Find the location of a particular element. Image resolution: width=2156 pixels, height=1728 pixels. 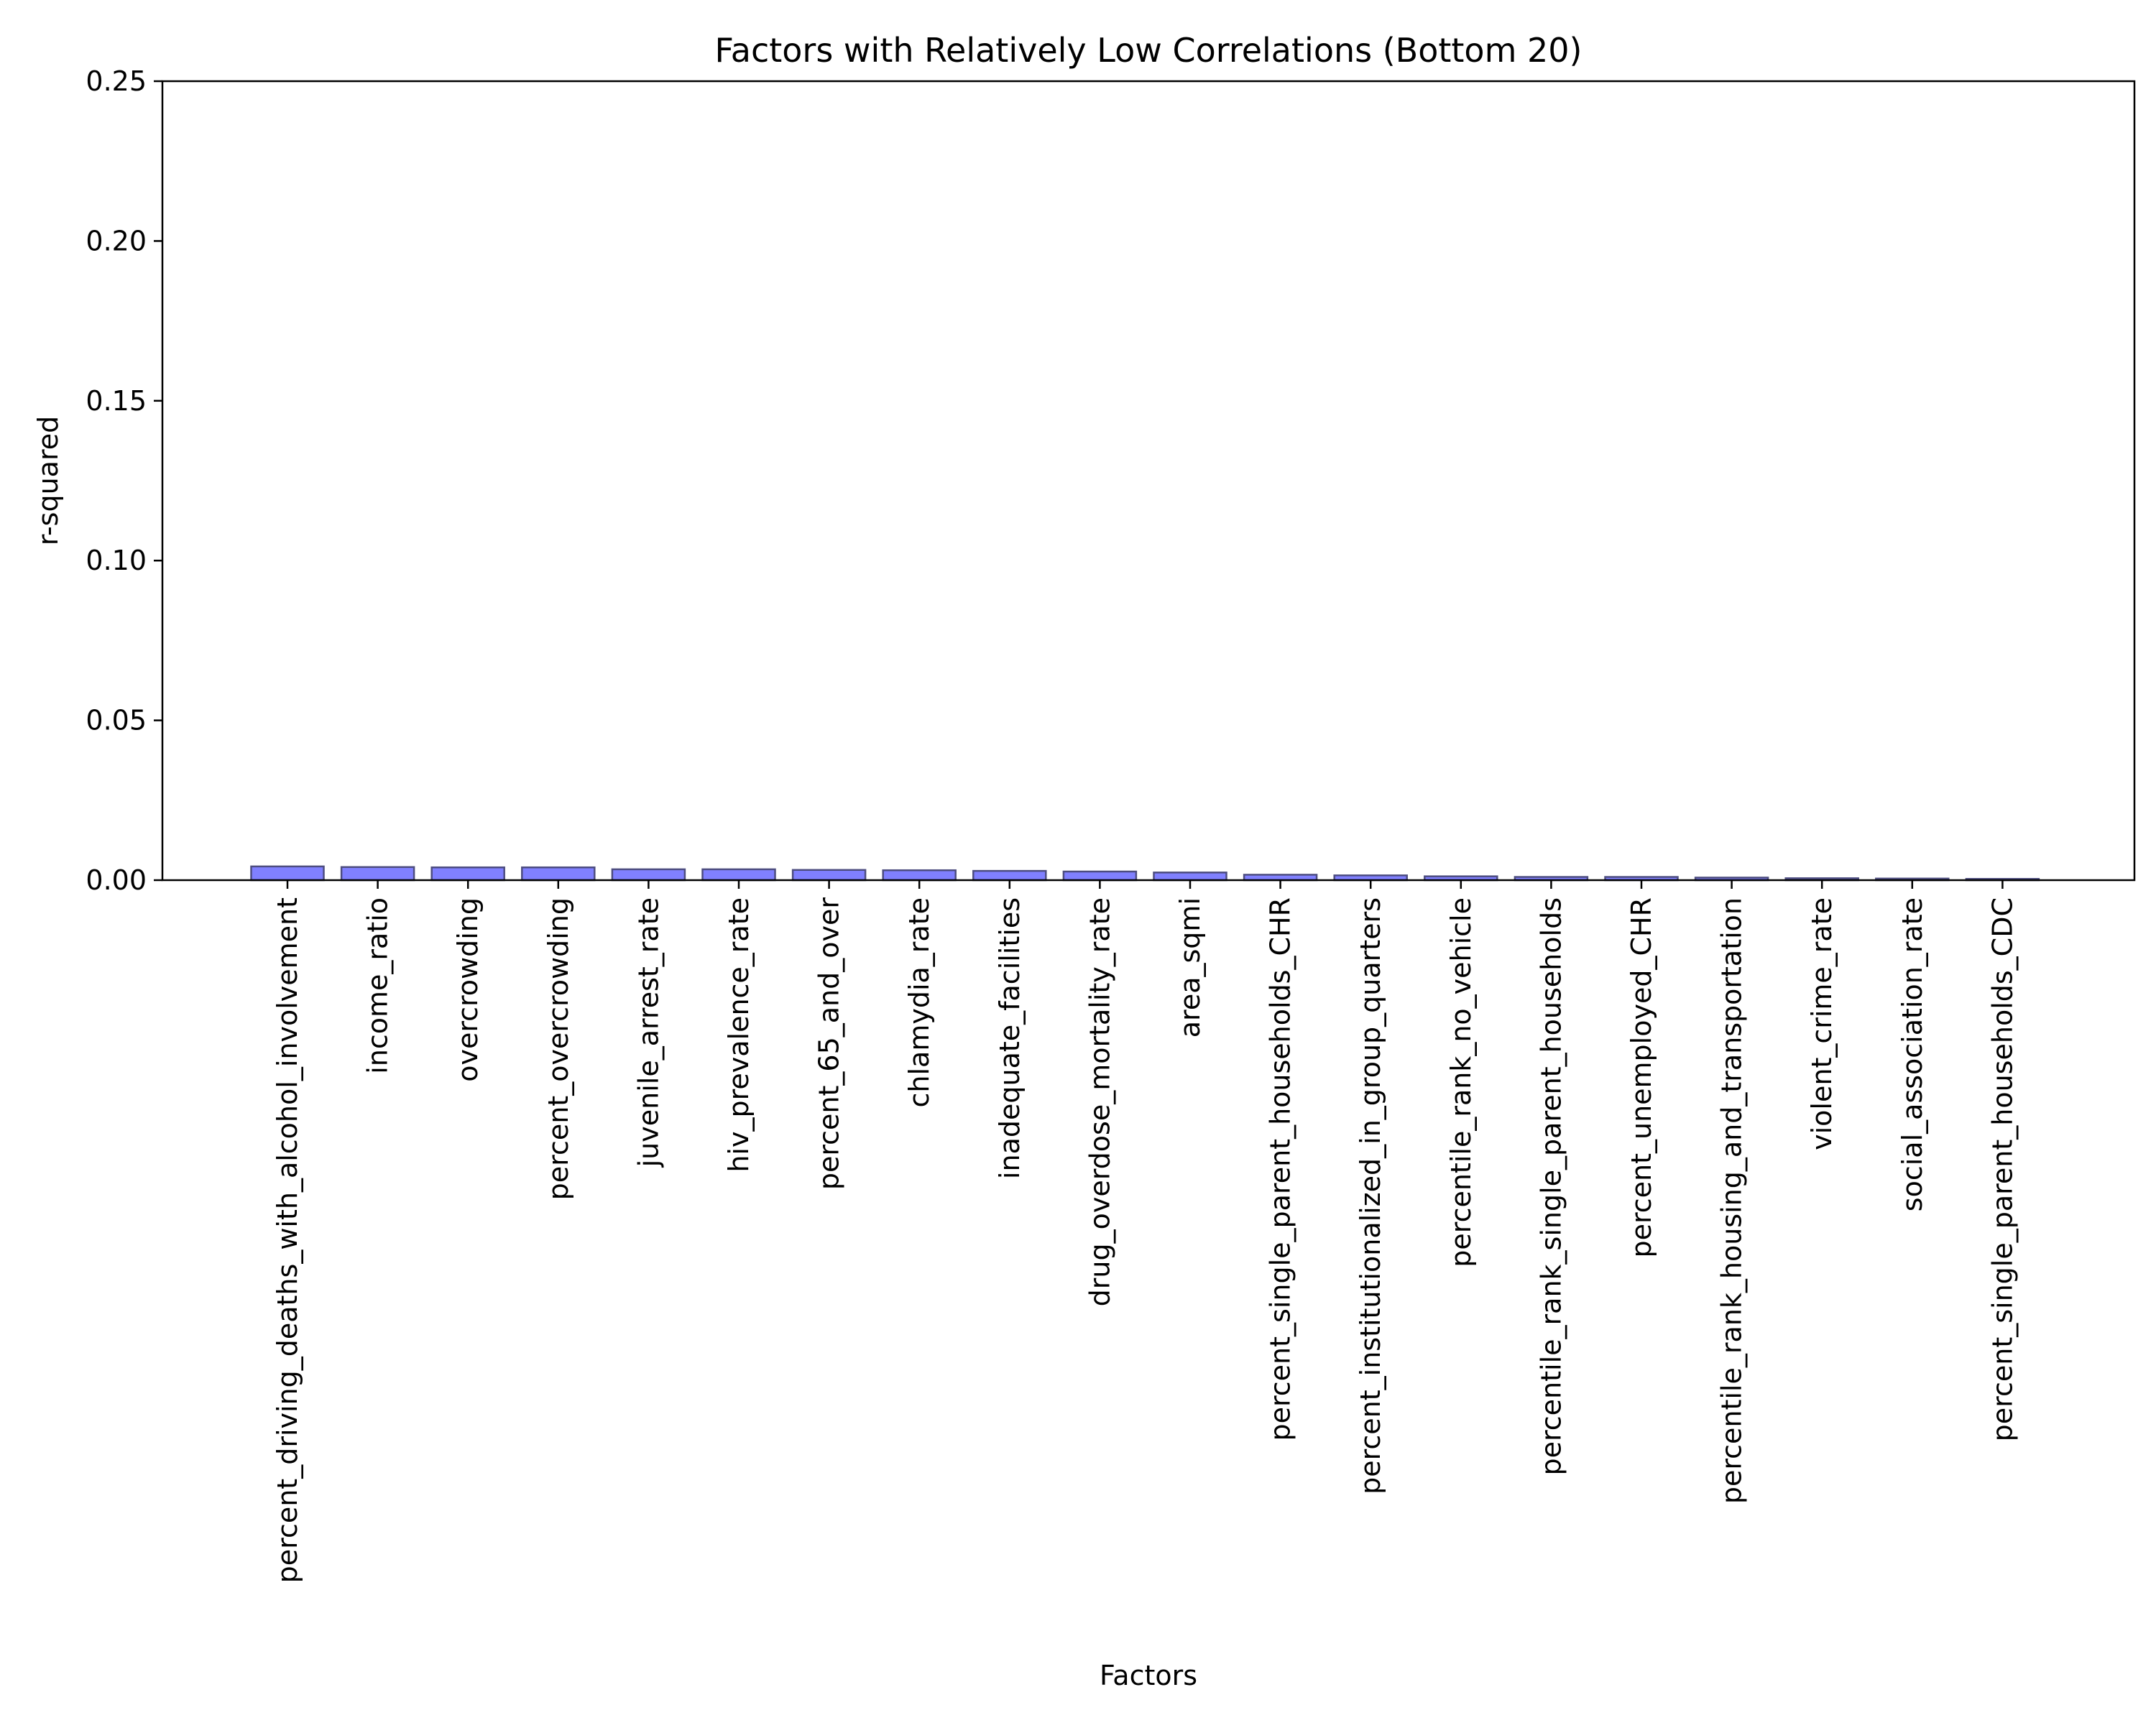

x-tick-label: percentile_rank_no_vehicle is located at coordinates (1461, 1082).